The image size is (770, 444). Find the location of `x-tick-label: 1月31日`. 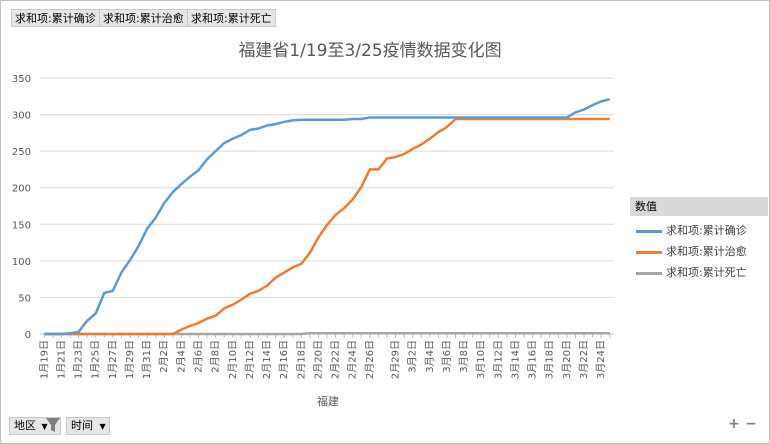

x-tick-label: 1月31日 is located at coordinates (147, 359).